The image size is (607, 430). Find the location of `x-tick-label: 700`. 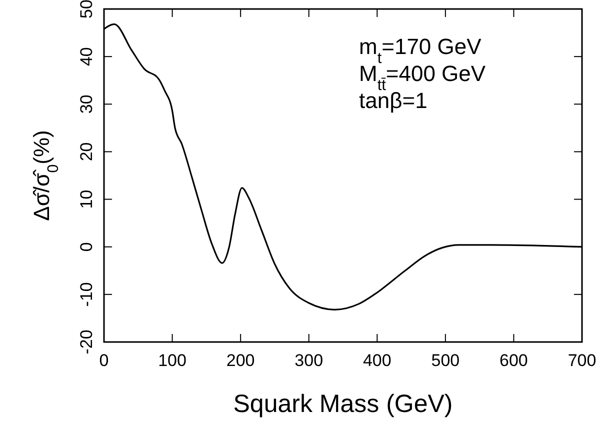

x-tick-label: 700 is located at coordinates (582, 360).